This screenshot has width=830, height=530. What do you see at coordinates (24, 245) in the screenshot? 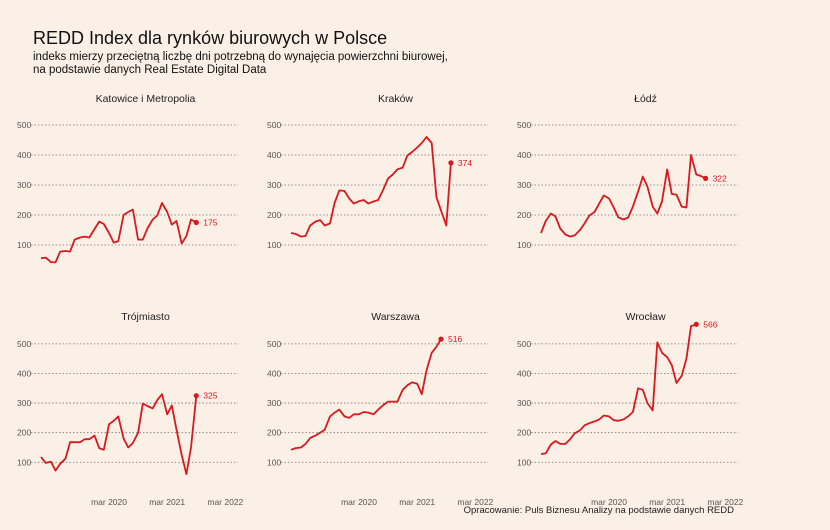
I see `panel-1-y-tick-label: 100` at bounding box center [24, 245].